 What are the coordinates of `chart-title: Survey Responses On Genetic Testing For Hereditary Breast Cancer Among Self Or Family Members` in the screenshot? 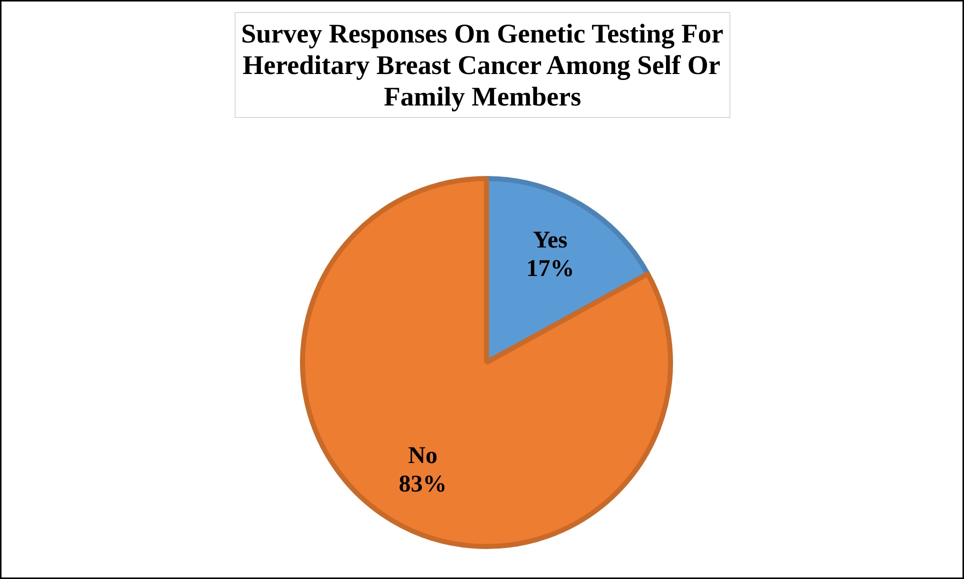 It's located at (482, 65).